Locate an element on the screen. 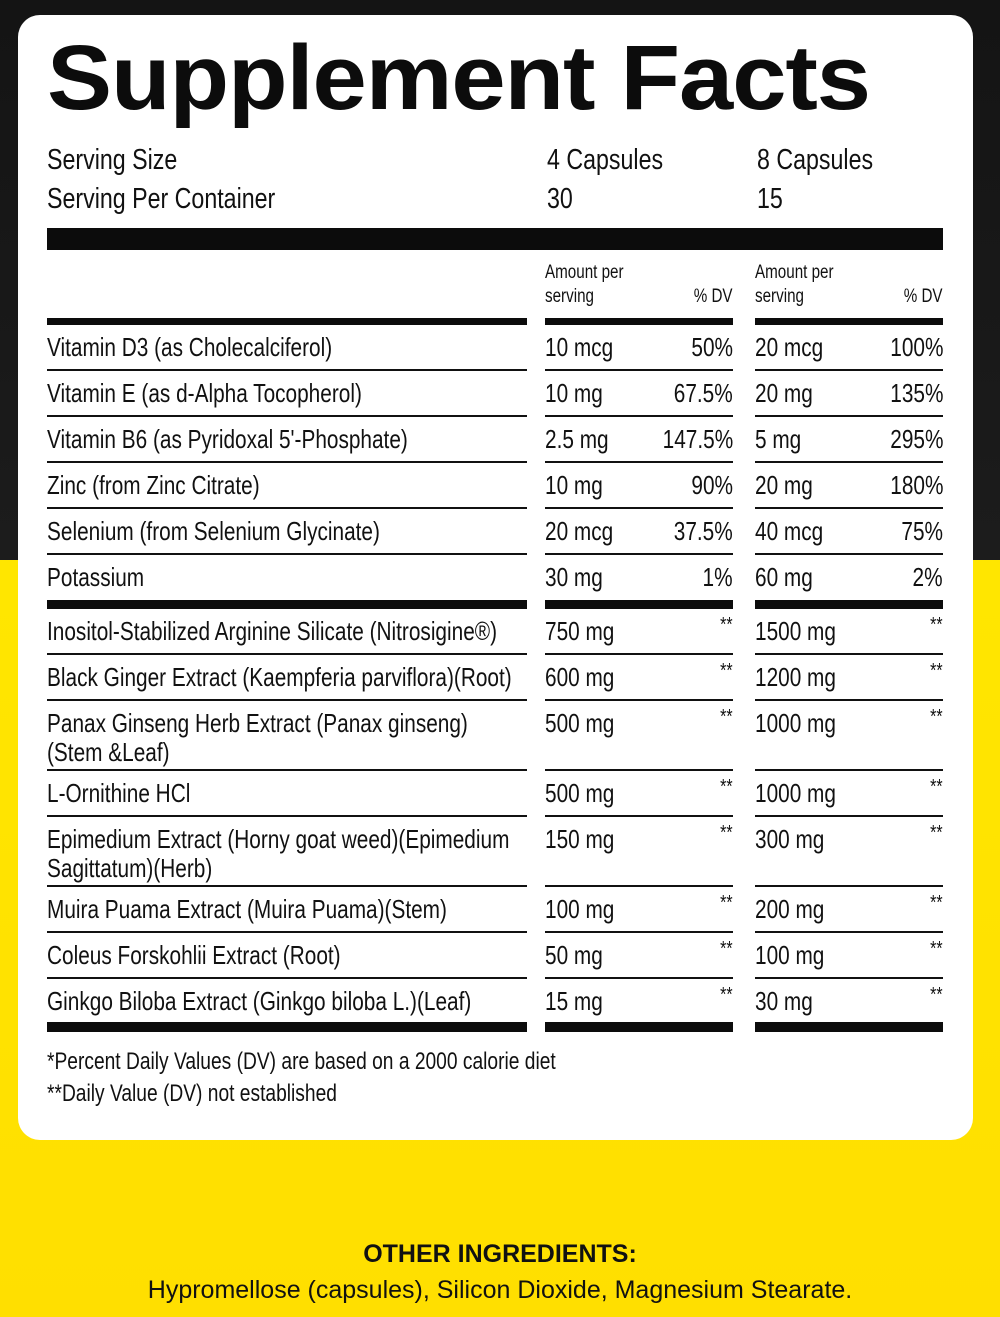 This screenshot has height=1317, width=1000. ingredient-name-line: Muira Puama Extract (Muira Puama)(Stem) is located at coordinates (247, 909).